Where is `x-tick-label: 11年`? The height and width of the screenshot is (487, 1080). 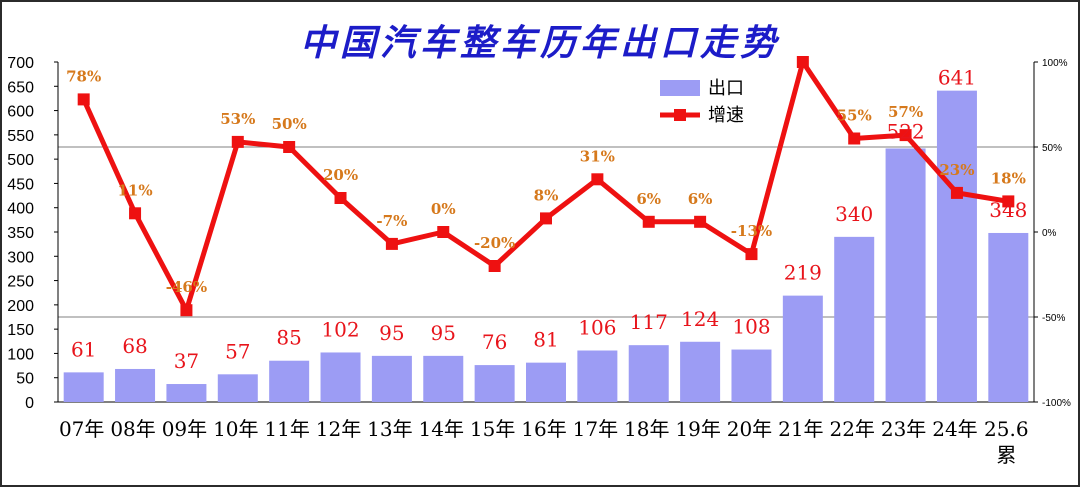
x-tick-label: 11年 is located at coordinates (286, 429).